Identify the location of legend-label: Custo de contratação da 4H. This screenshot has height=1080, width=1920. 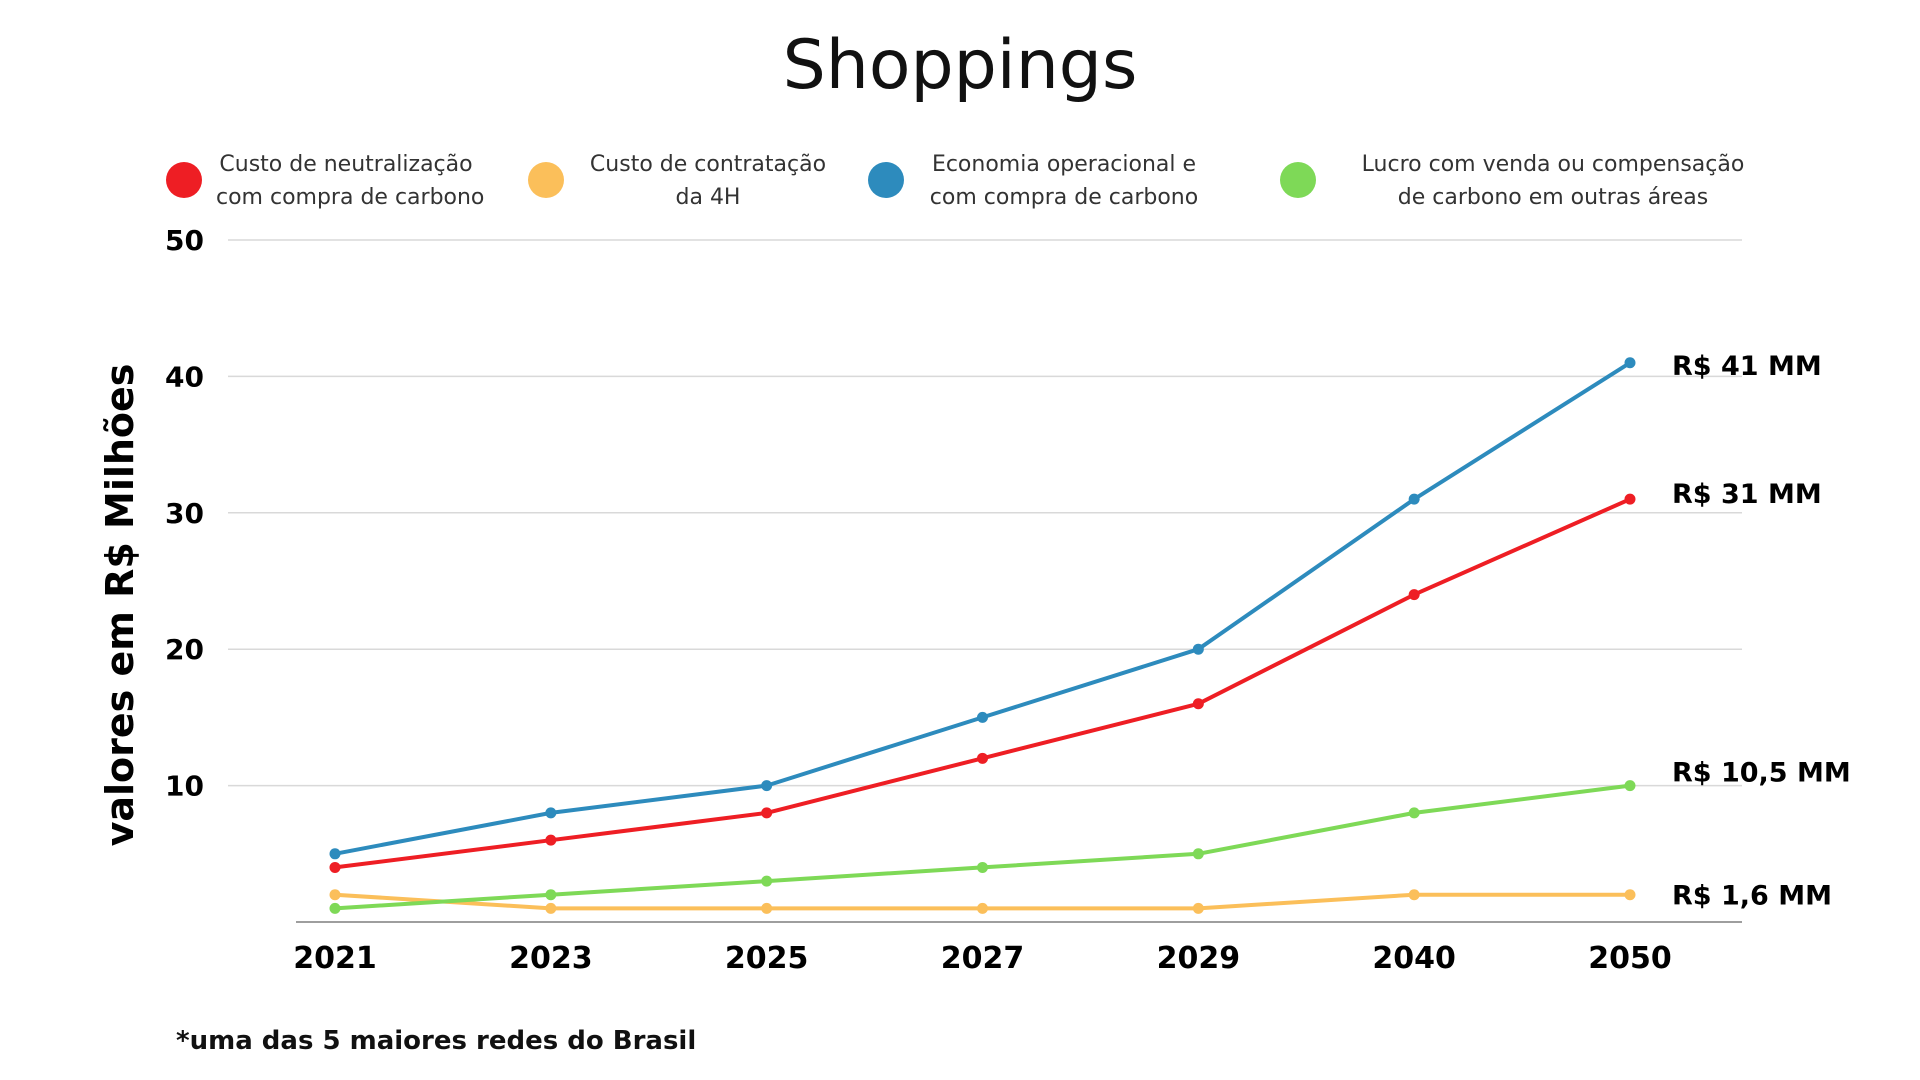
(708, 181).